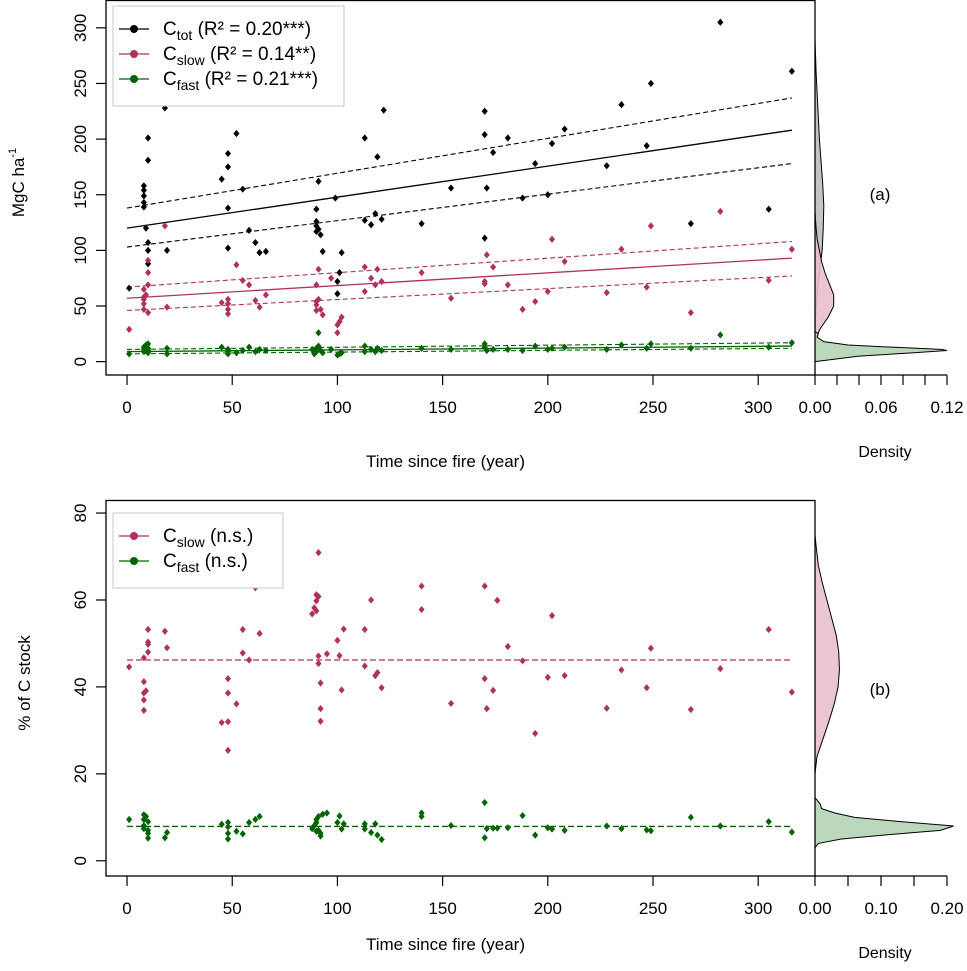  I want to click on x-tick-label: 250, so click(653, 407).